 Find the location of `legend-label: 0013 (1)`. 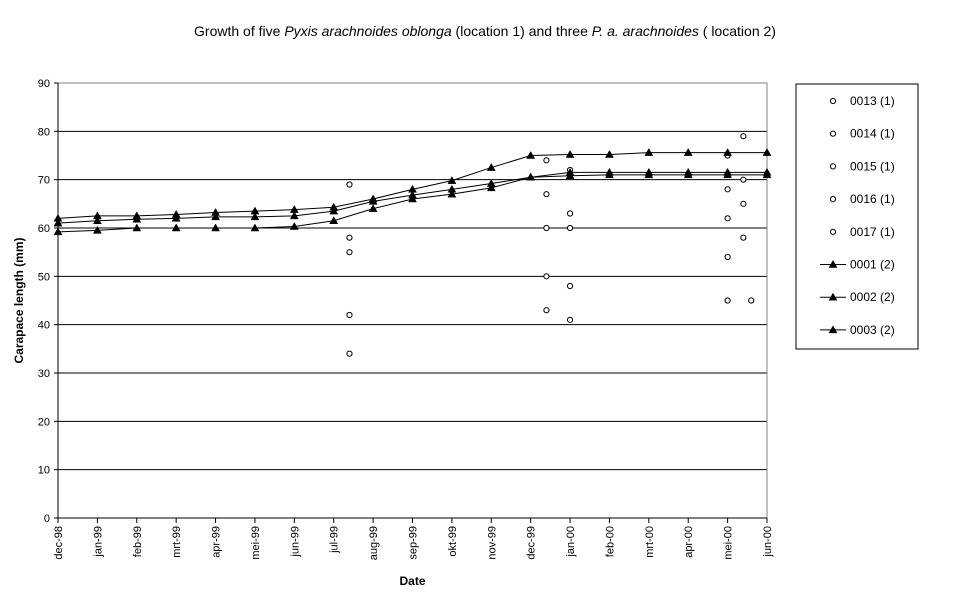

legend-label: 0013 (1) is located at coordinates (872, 101).